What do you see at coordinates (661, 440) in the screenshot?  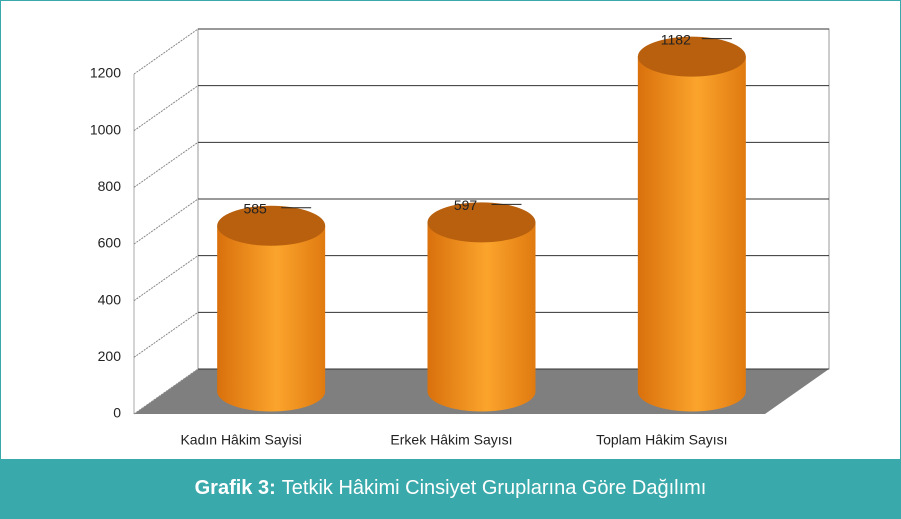 I see `x-tick-label: Toplam Hâkim Sayısı` at bounding box center [661, 440].